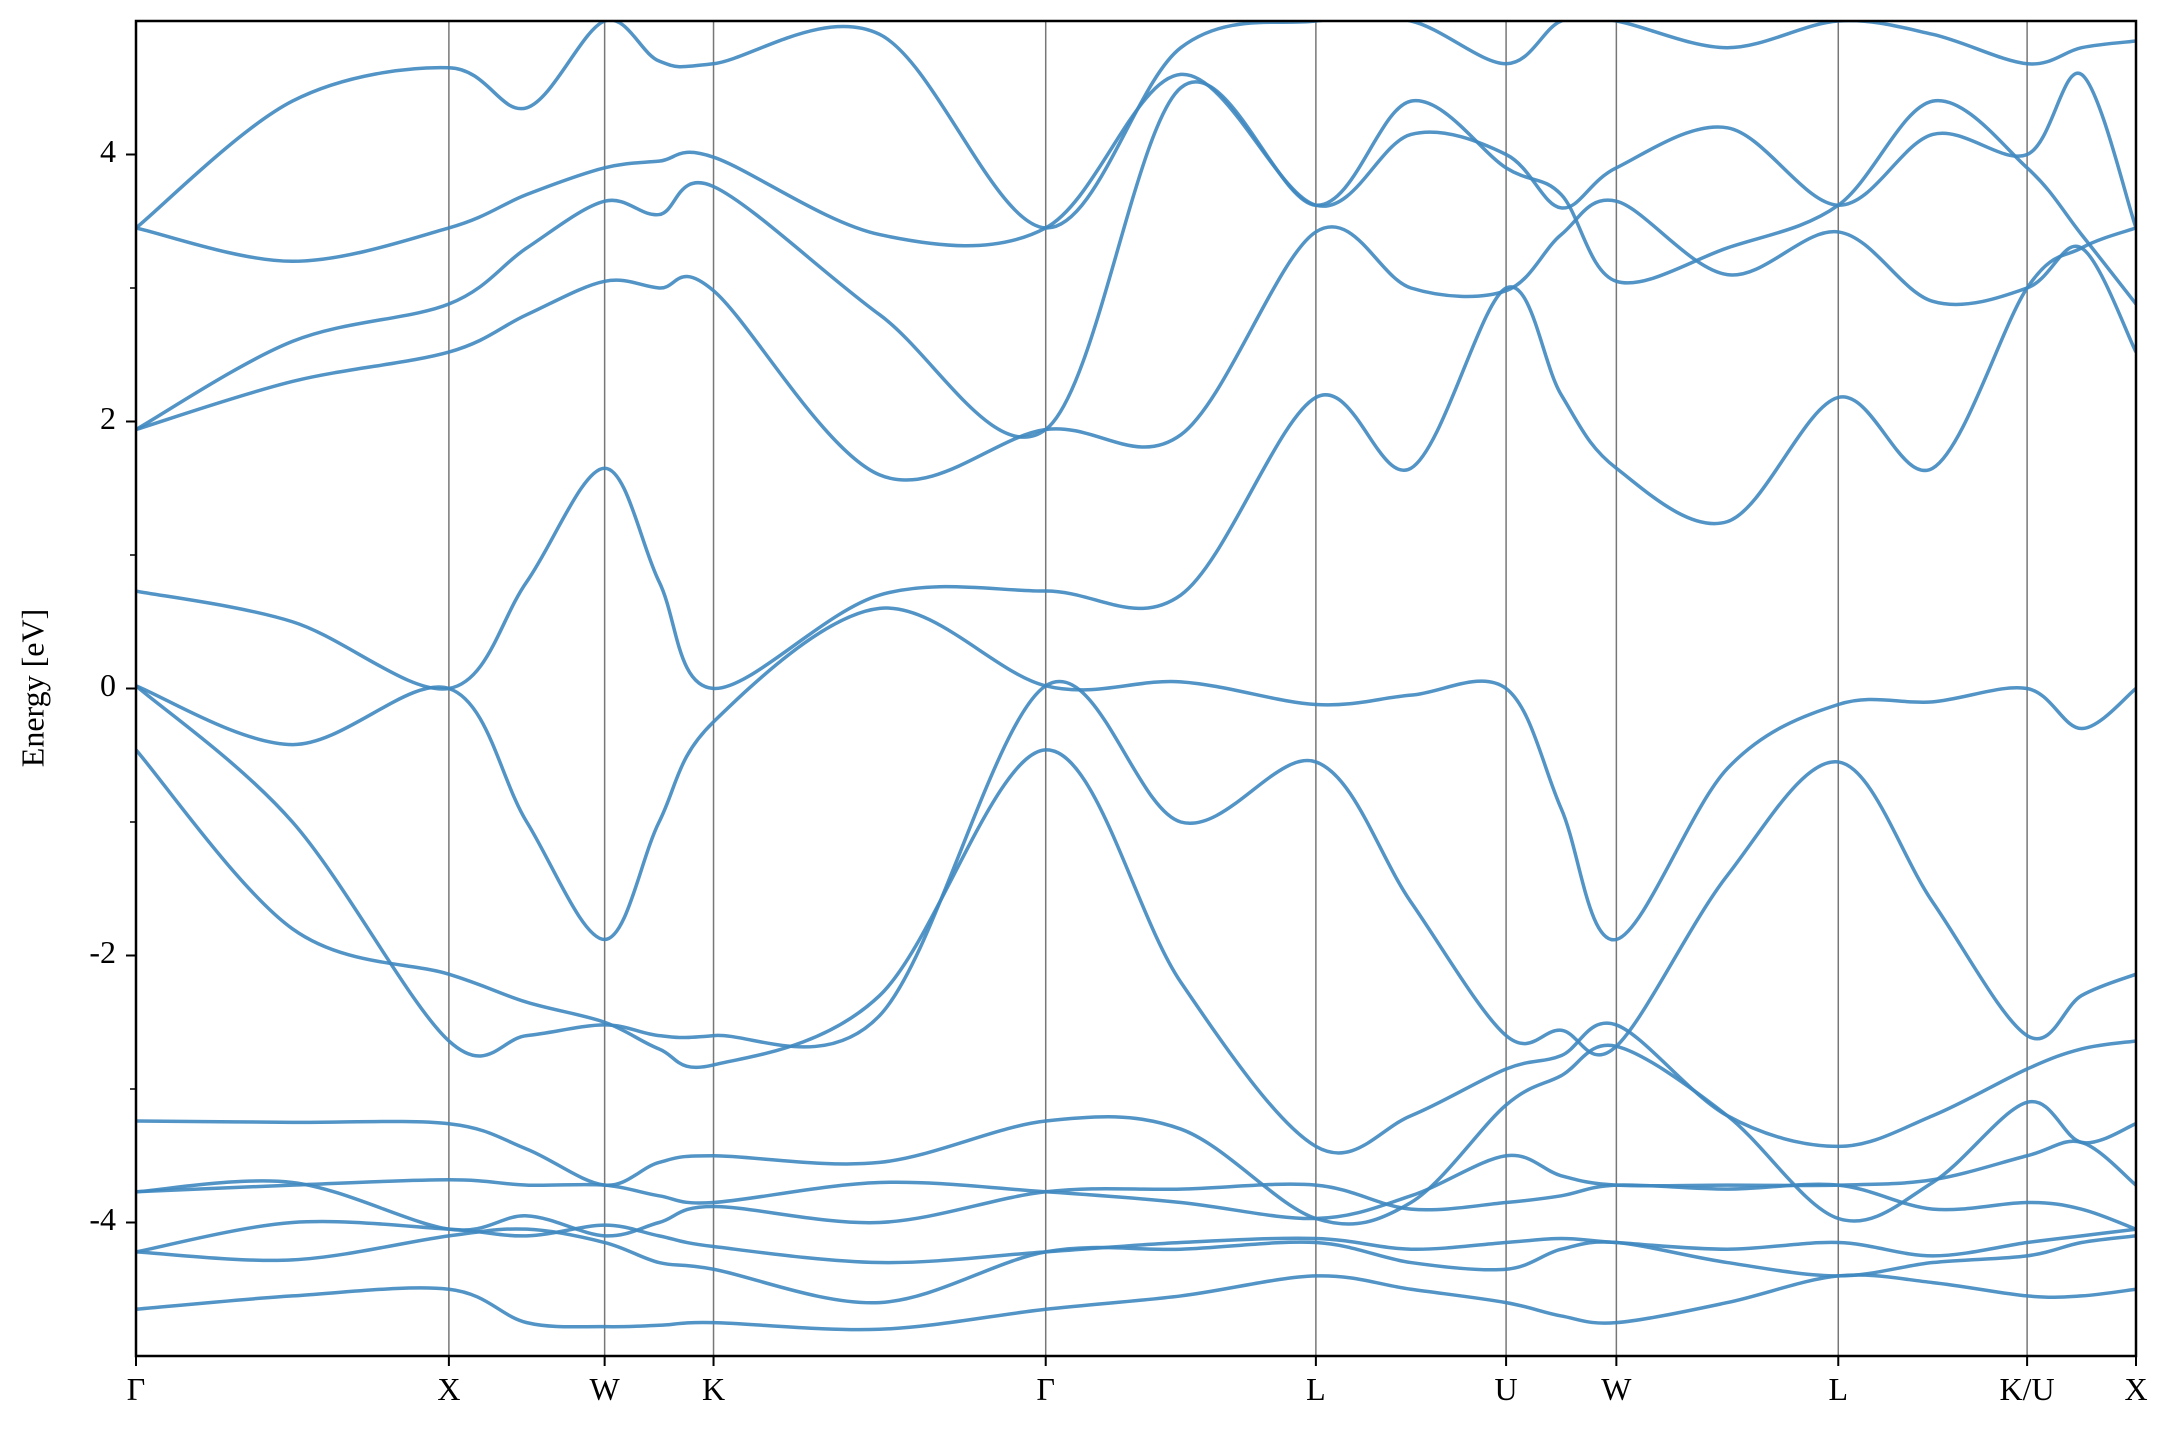 Image resolution: width=2160 pixels, height=1440 pixels. I want to click on y-tick-label: -4, so click(102, 1219).